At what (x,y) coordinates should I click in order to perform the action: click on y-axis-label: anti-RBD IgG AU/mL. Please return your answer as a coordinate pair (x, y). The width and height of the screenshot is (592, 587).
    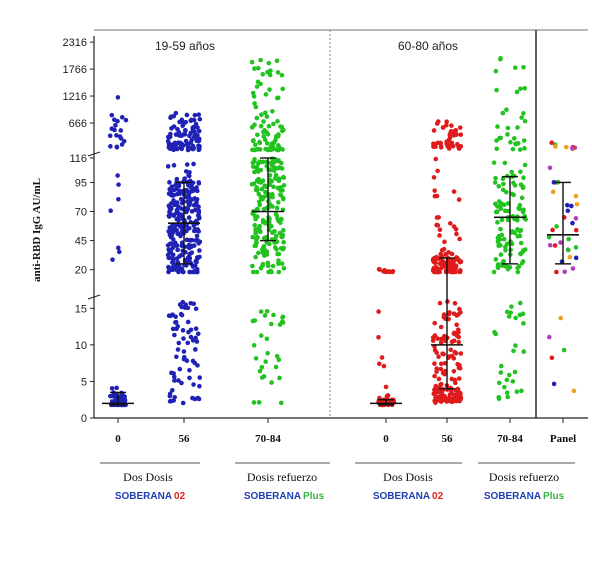
    Looking at the image, I should click on (37, 230).